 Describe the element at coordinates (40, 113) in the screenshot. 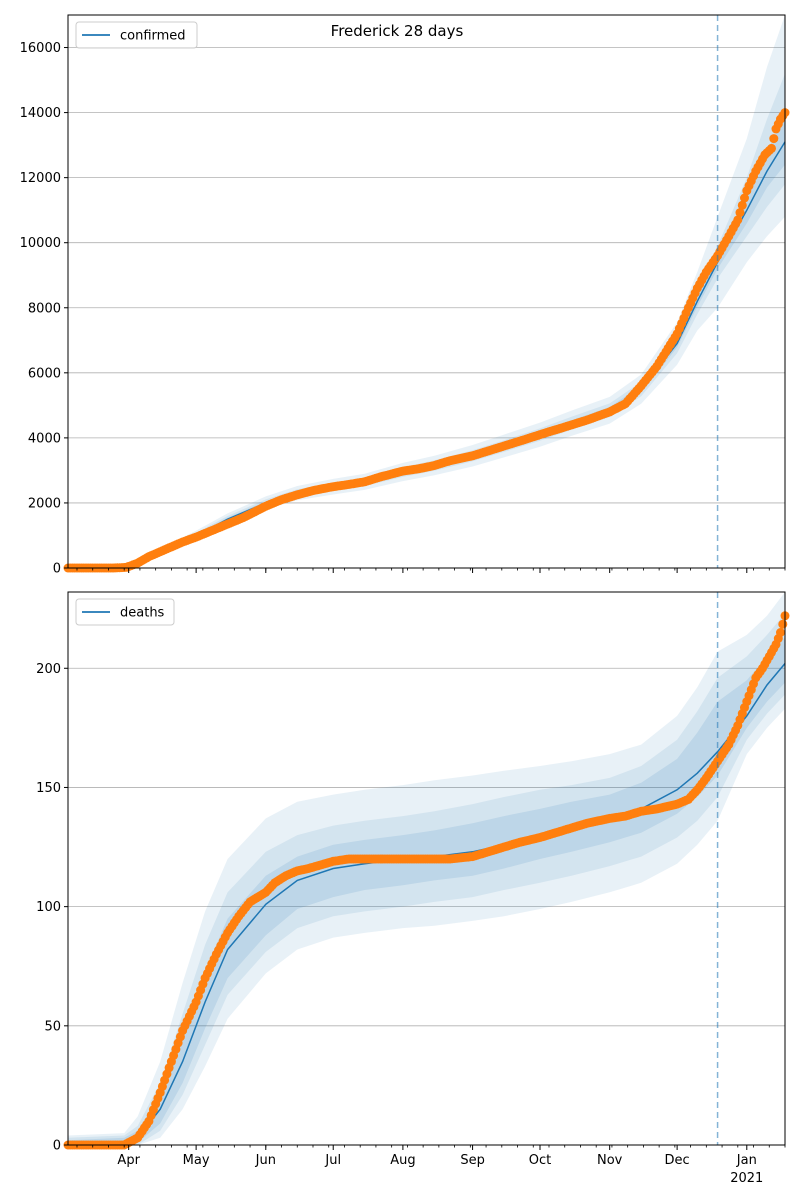

I see `y-tick-label: 14000` at that location.